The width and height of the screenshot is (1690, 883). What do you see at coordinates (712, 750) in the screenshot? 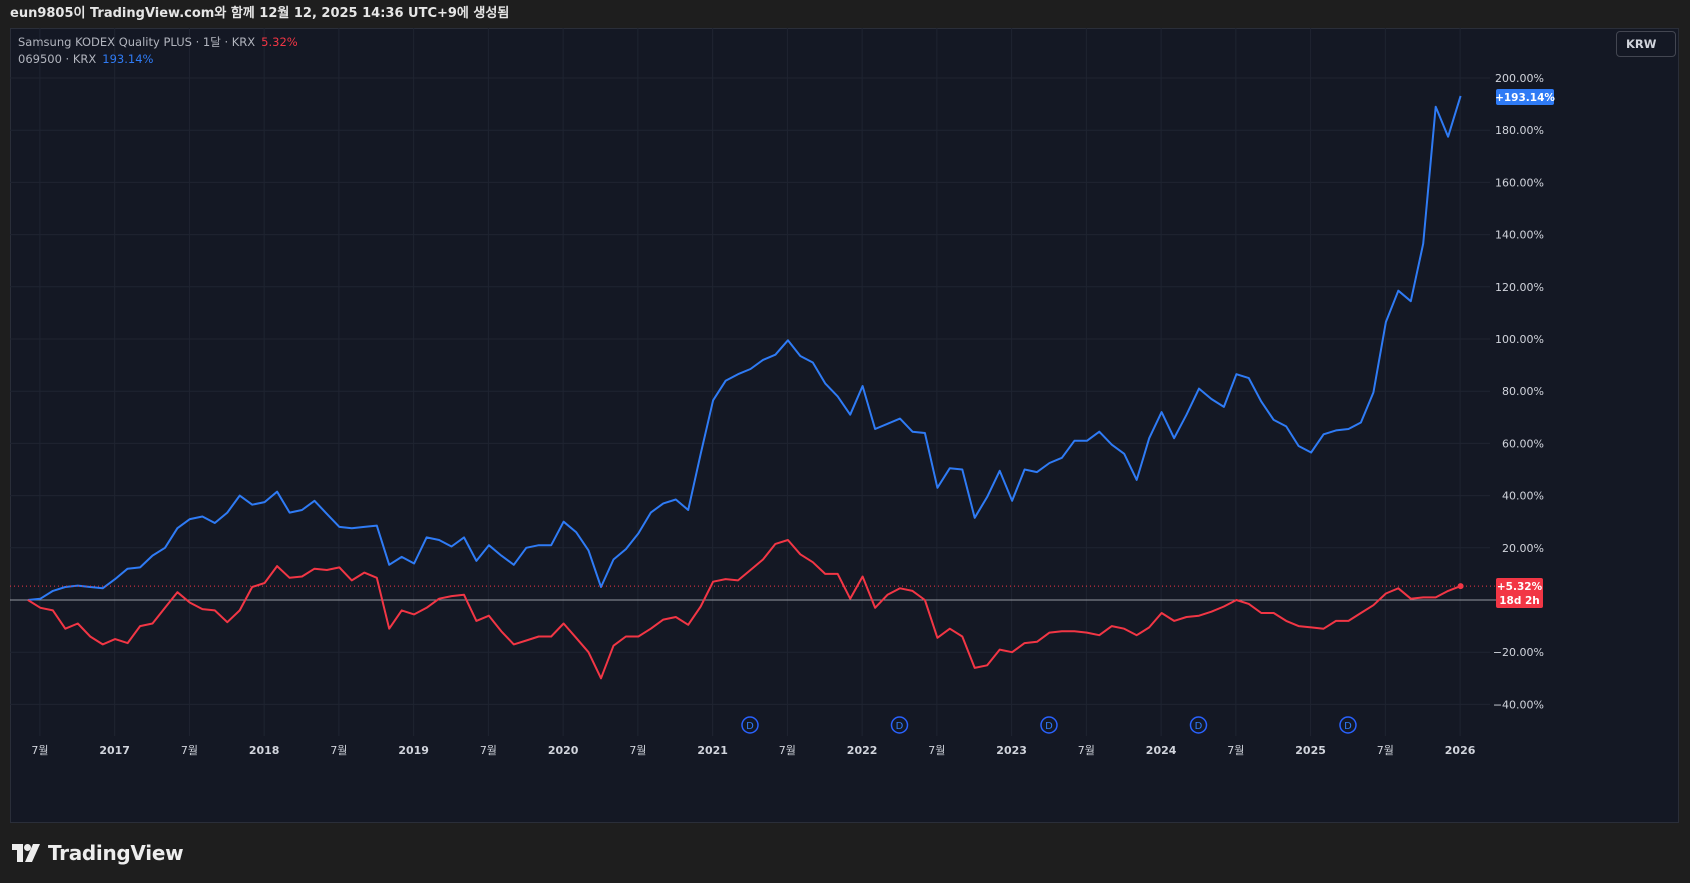
I see `x-tick-label: 2021` at bounding box center [712, 750].